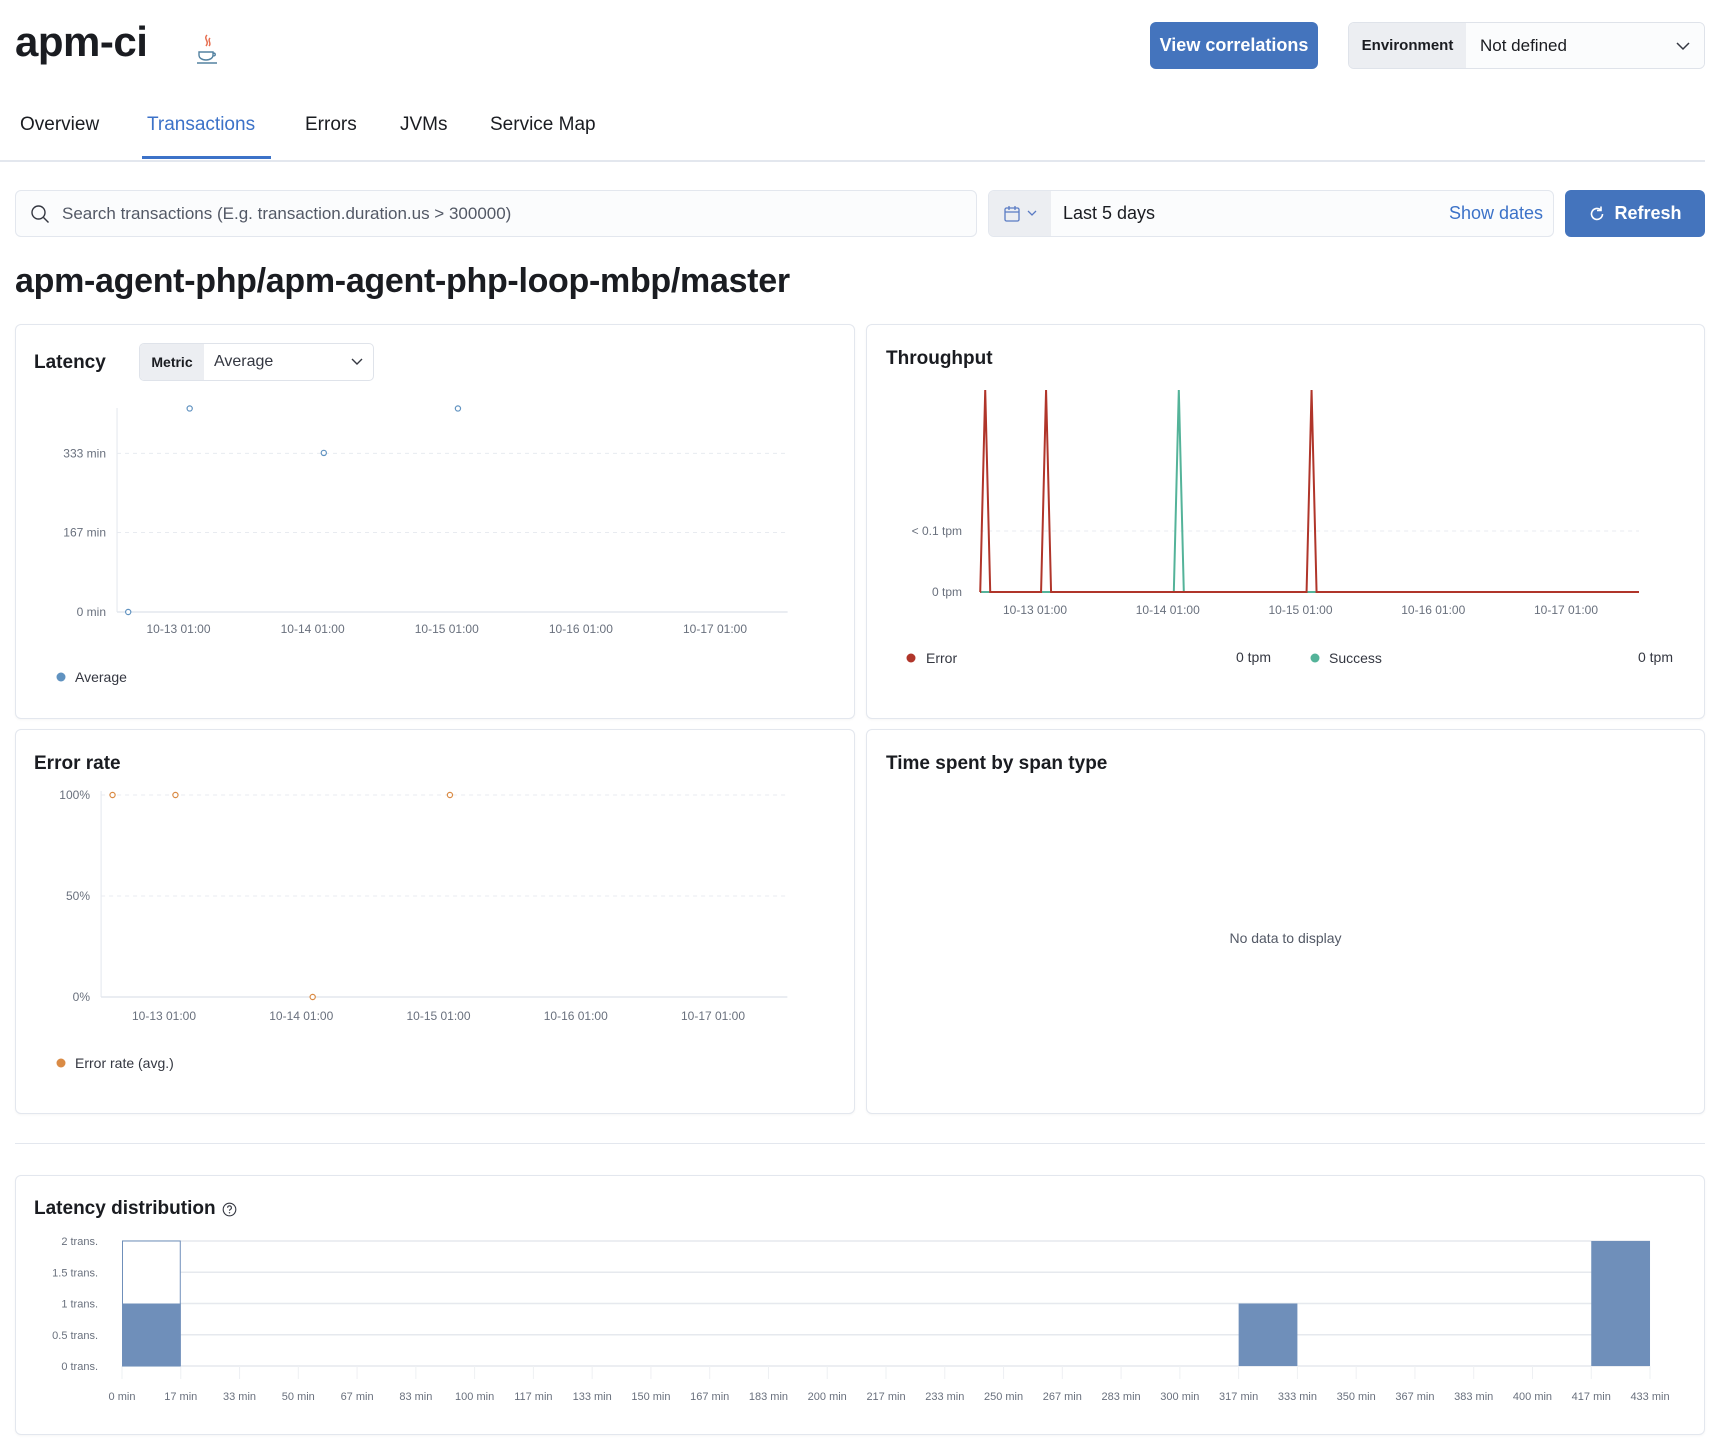  What do you see at coordinates (1532, 1397) in the screenshot?
I see `x-tick-label: 400 min` at bounding box center [1532, 1397].